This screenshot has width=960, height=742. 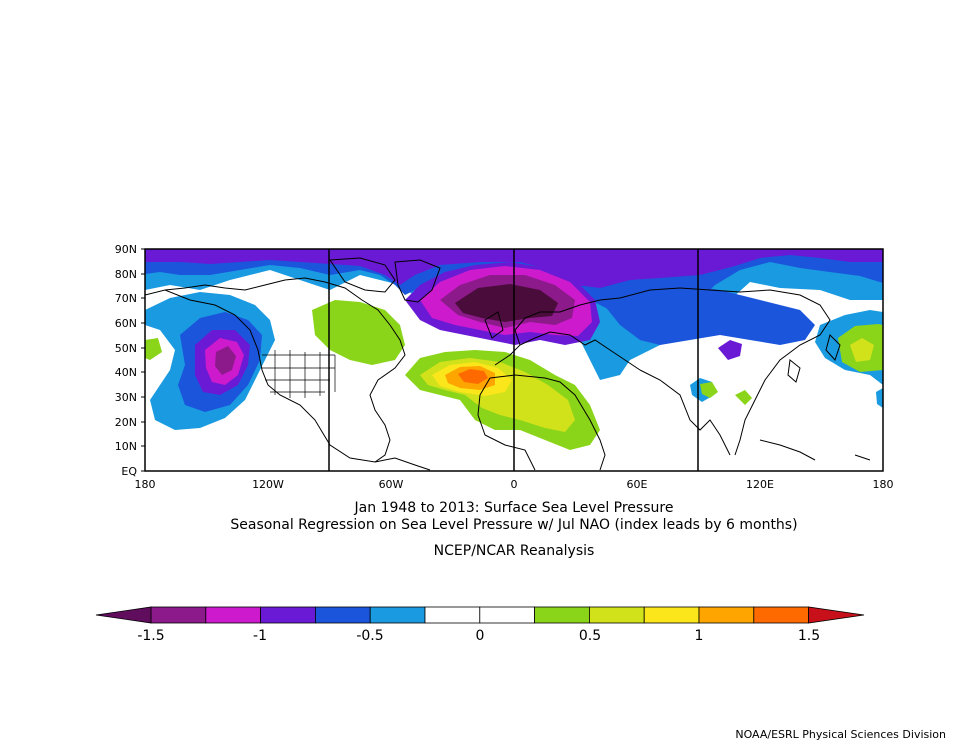 What do you see at coordinates (126, 372) in the screenshot?
I see `lat-tick-label: 40N` at bounding box center [126, 372].